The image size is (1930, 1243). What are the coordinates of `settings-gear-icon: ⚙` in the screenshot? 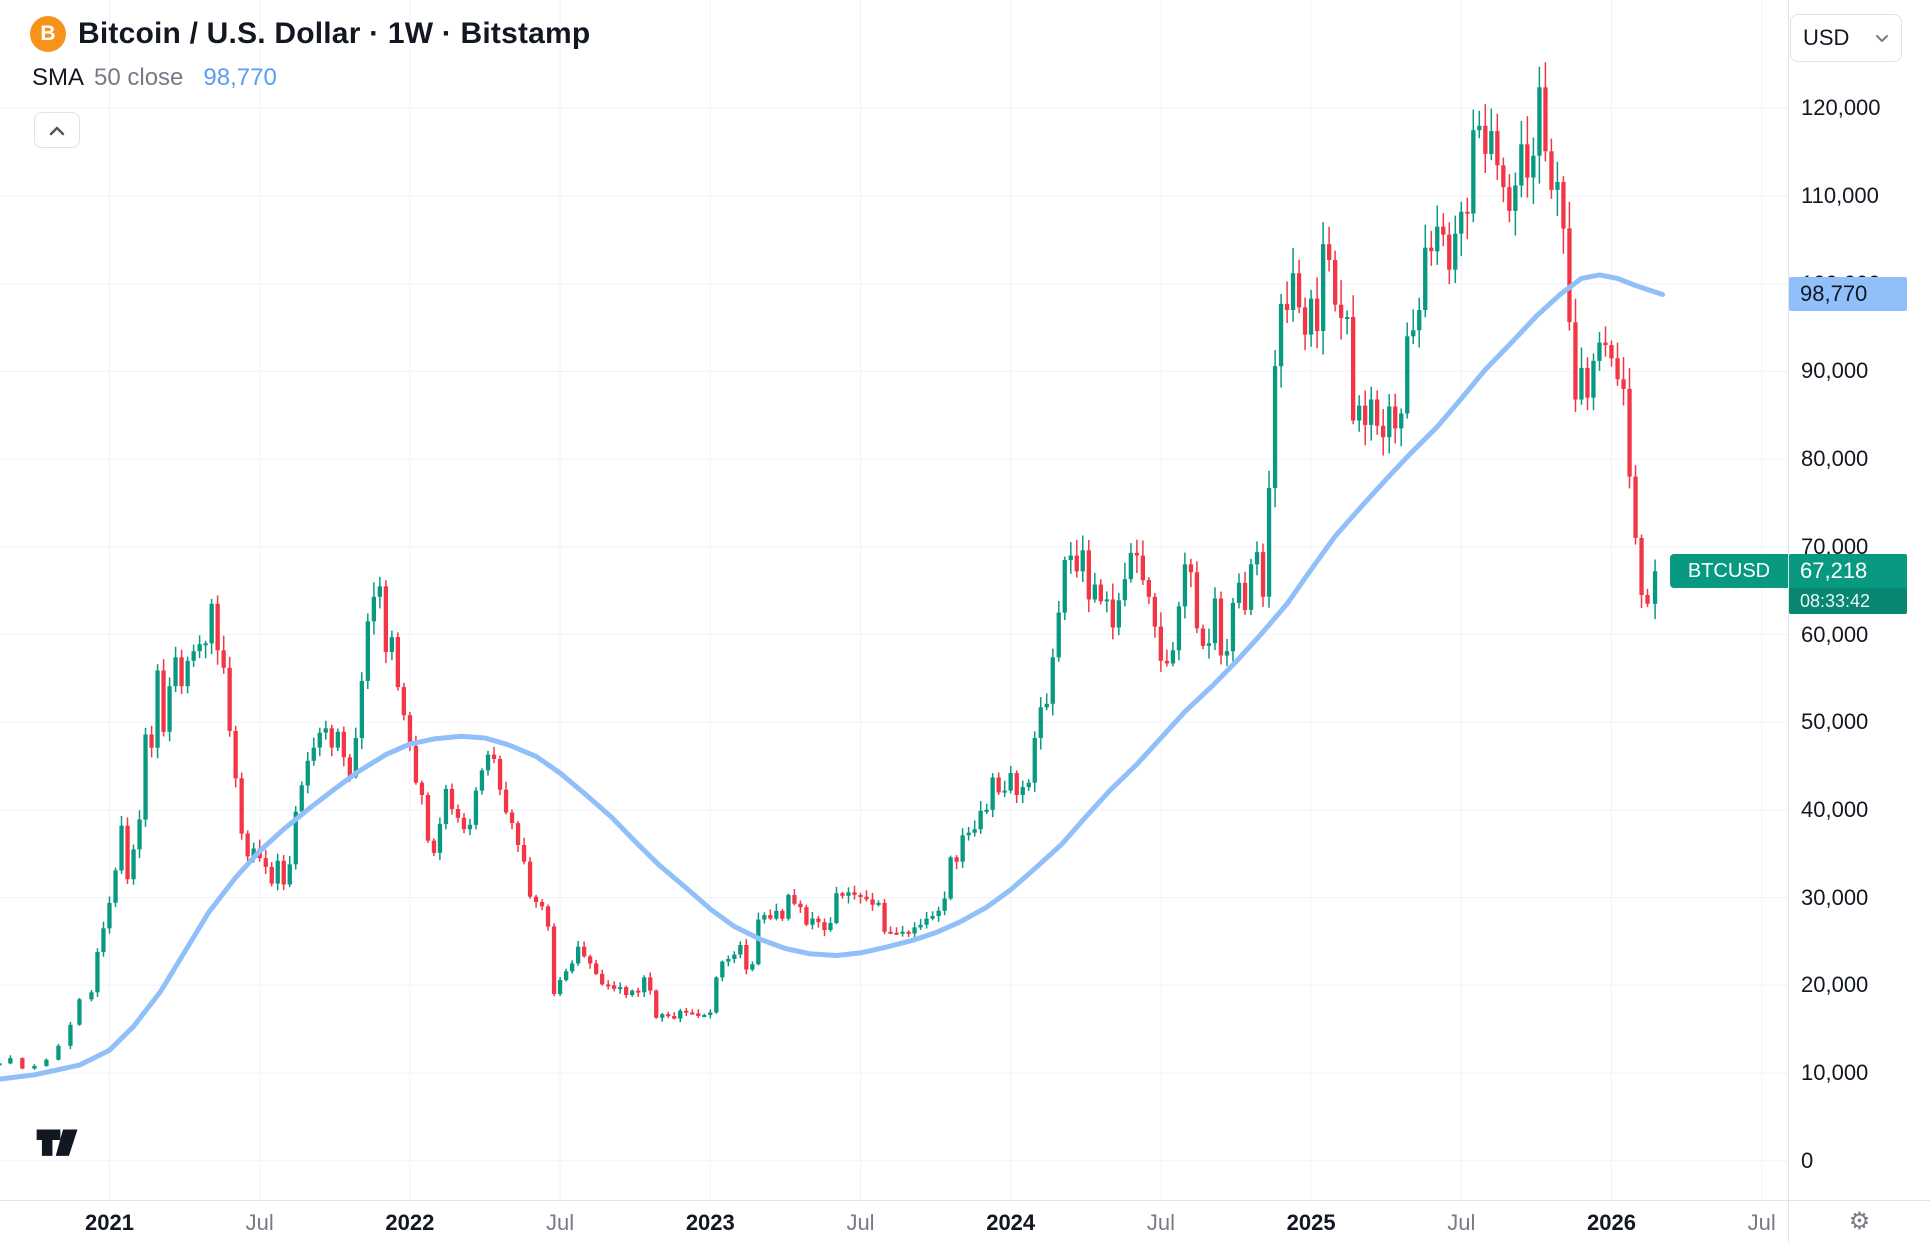 It's located at (1859, 1221).